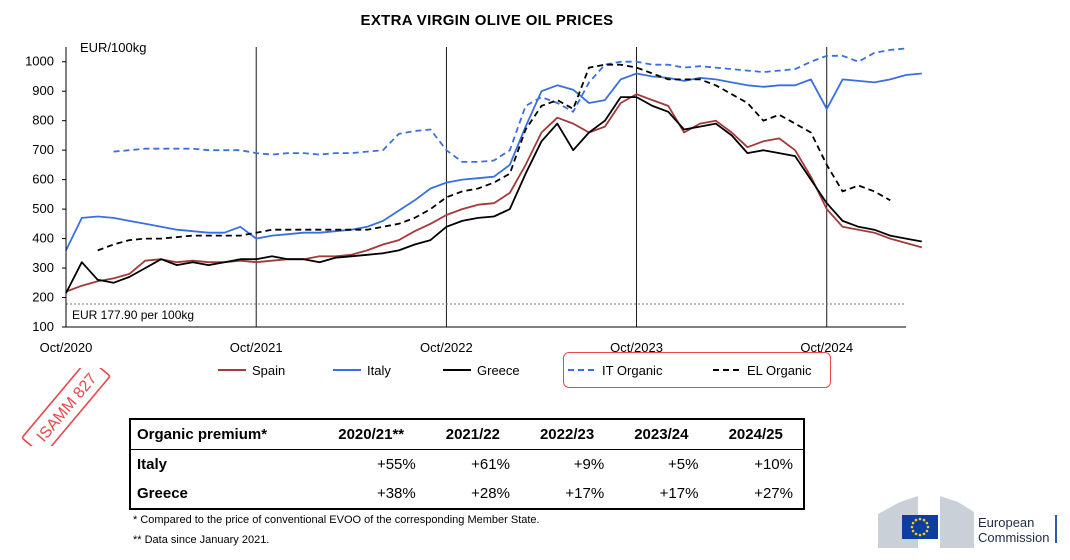  What do you see at coordinates (632, 370) in the screenshot?
I see `legend-label: IT Organic` at bounding box center [632, 370].